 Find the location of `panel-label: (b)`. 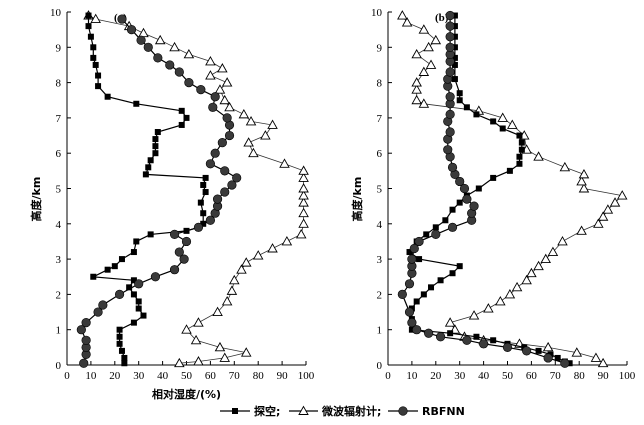

panel-label: (b) is located at coordinates (442, 18).